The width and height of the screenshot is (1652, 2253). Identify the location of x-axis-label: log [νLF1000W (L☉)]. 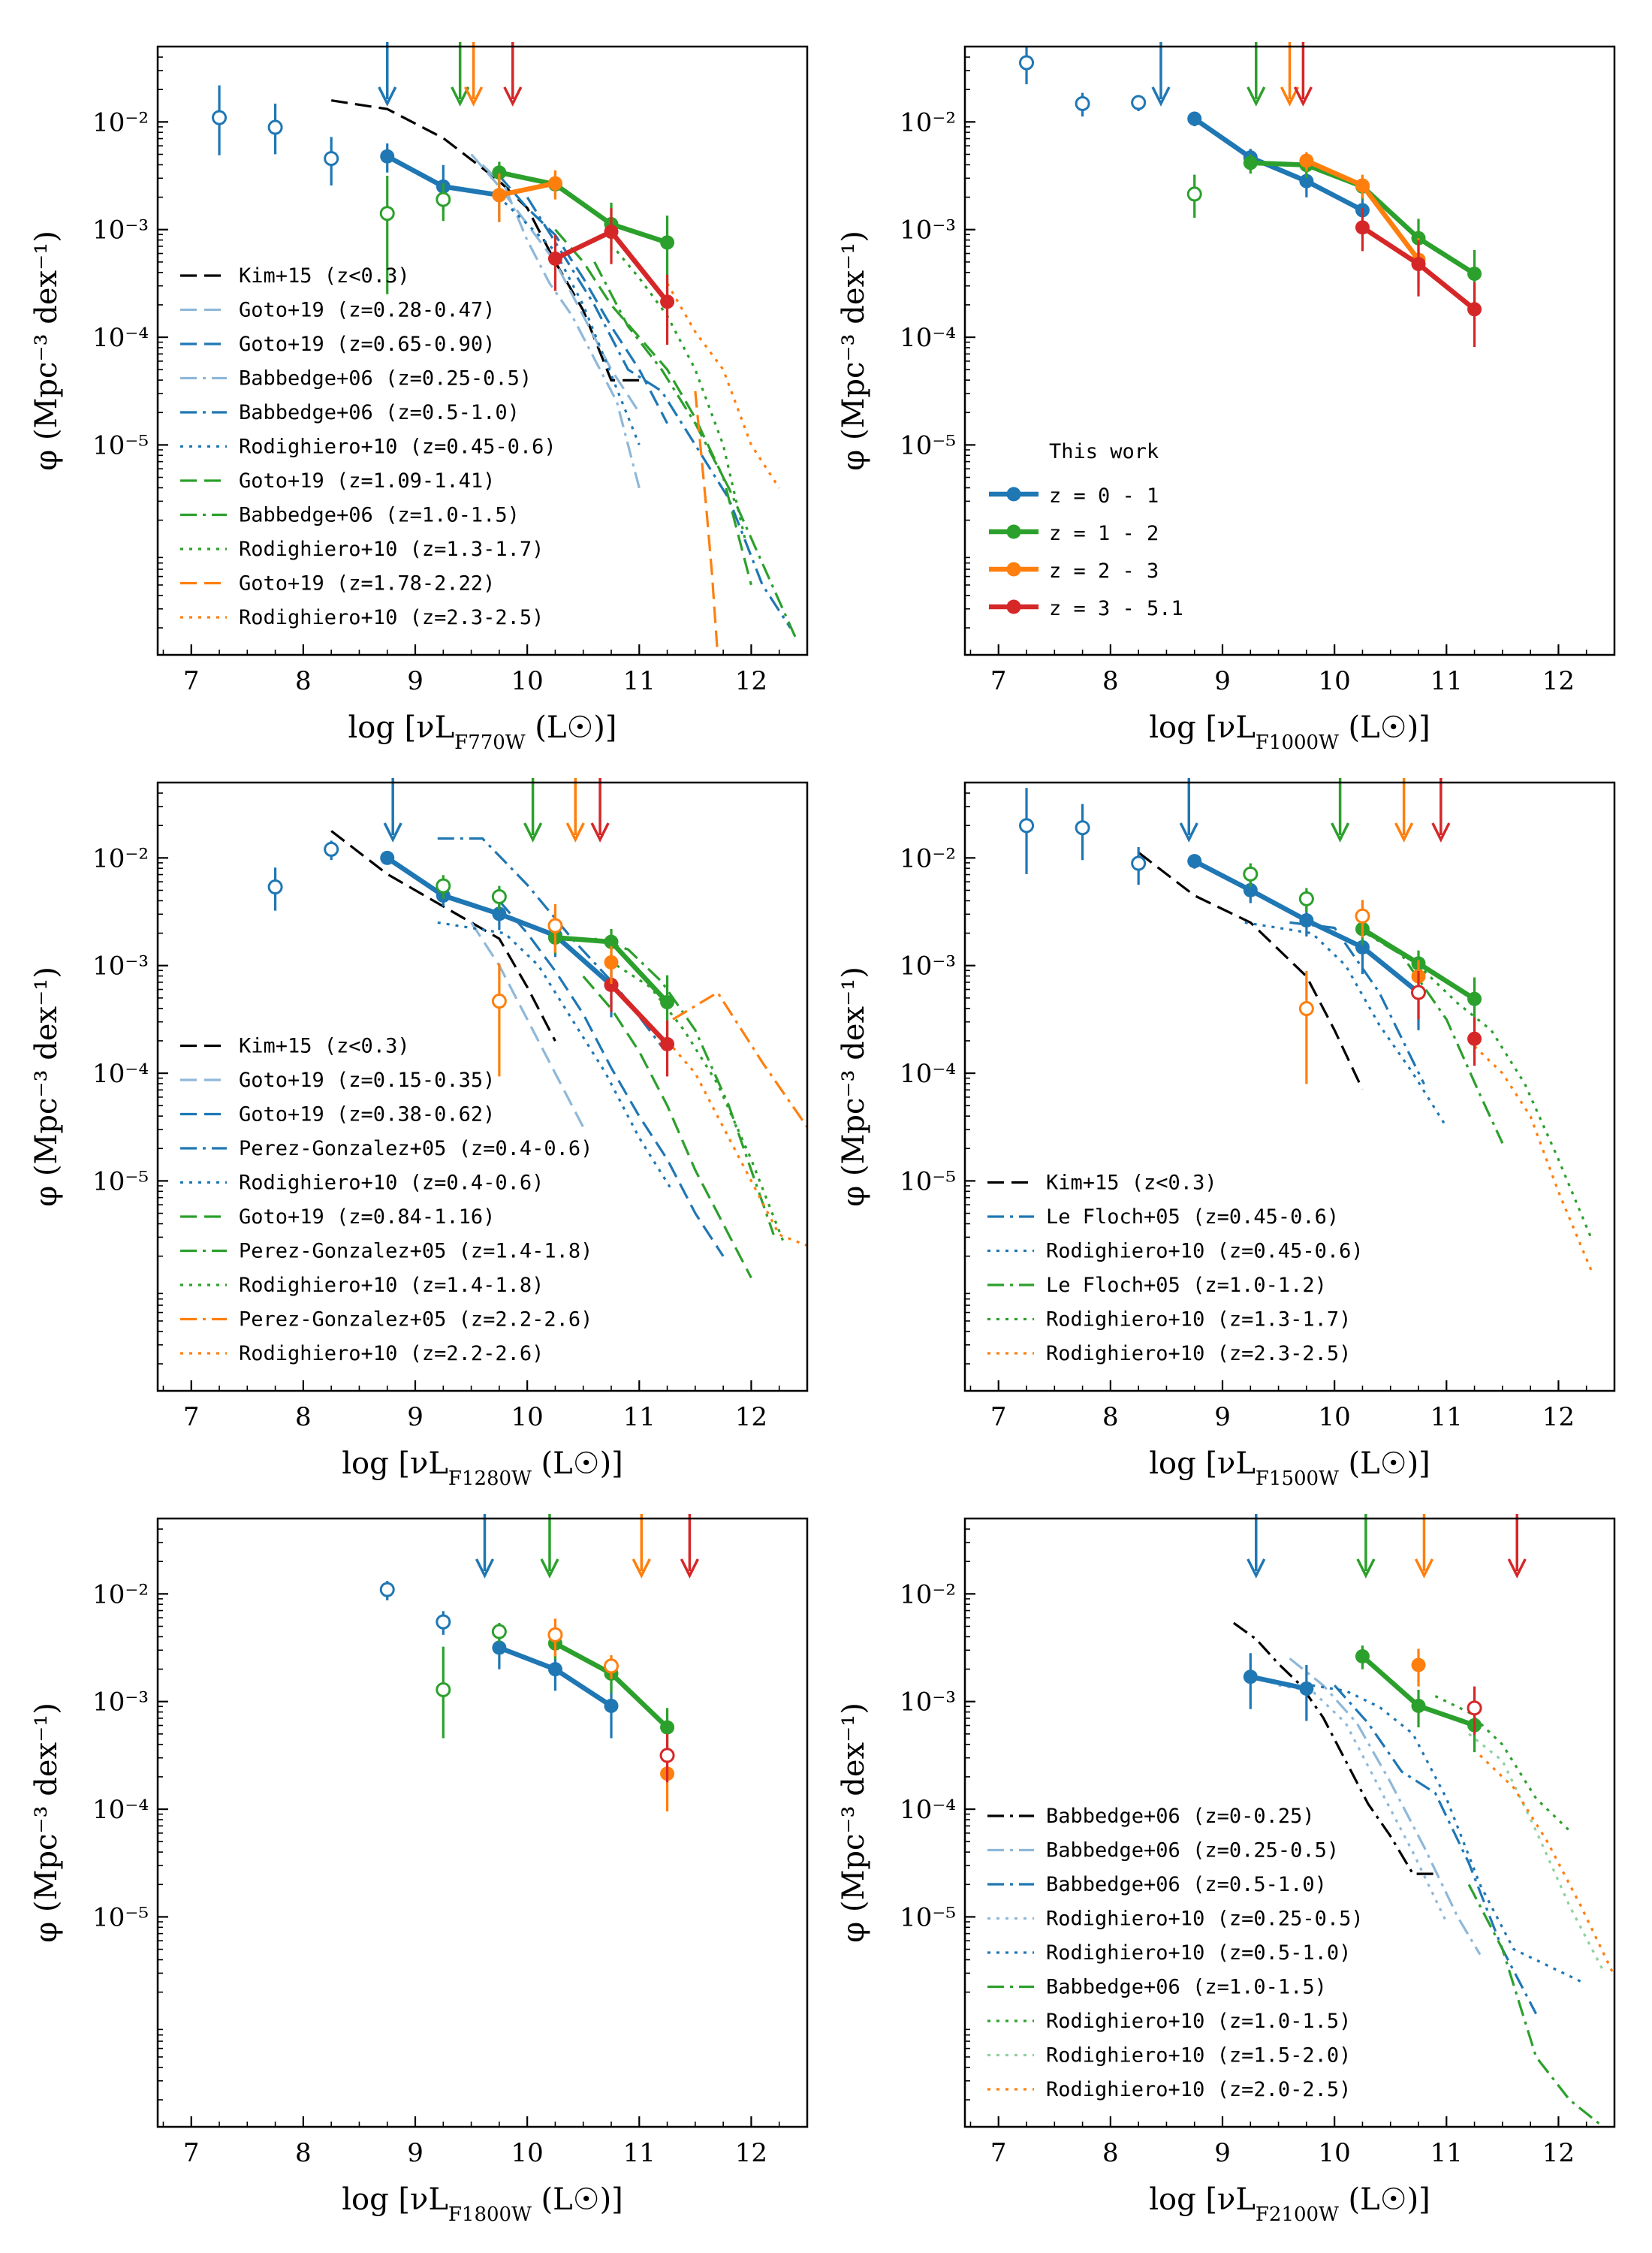
(1289, 732).